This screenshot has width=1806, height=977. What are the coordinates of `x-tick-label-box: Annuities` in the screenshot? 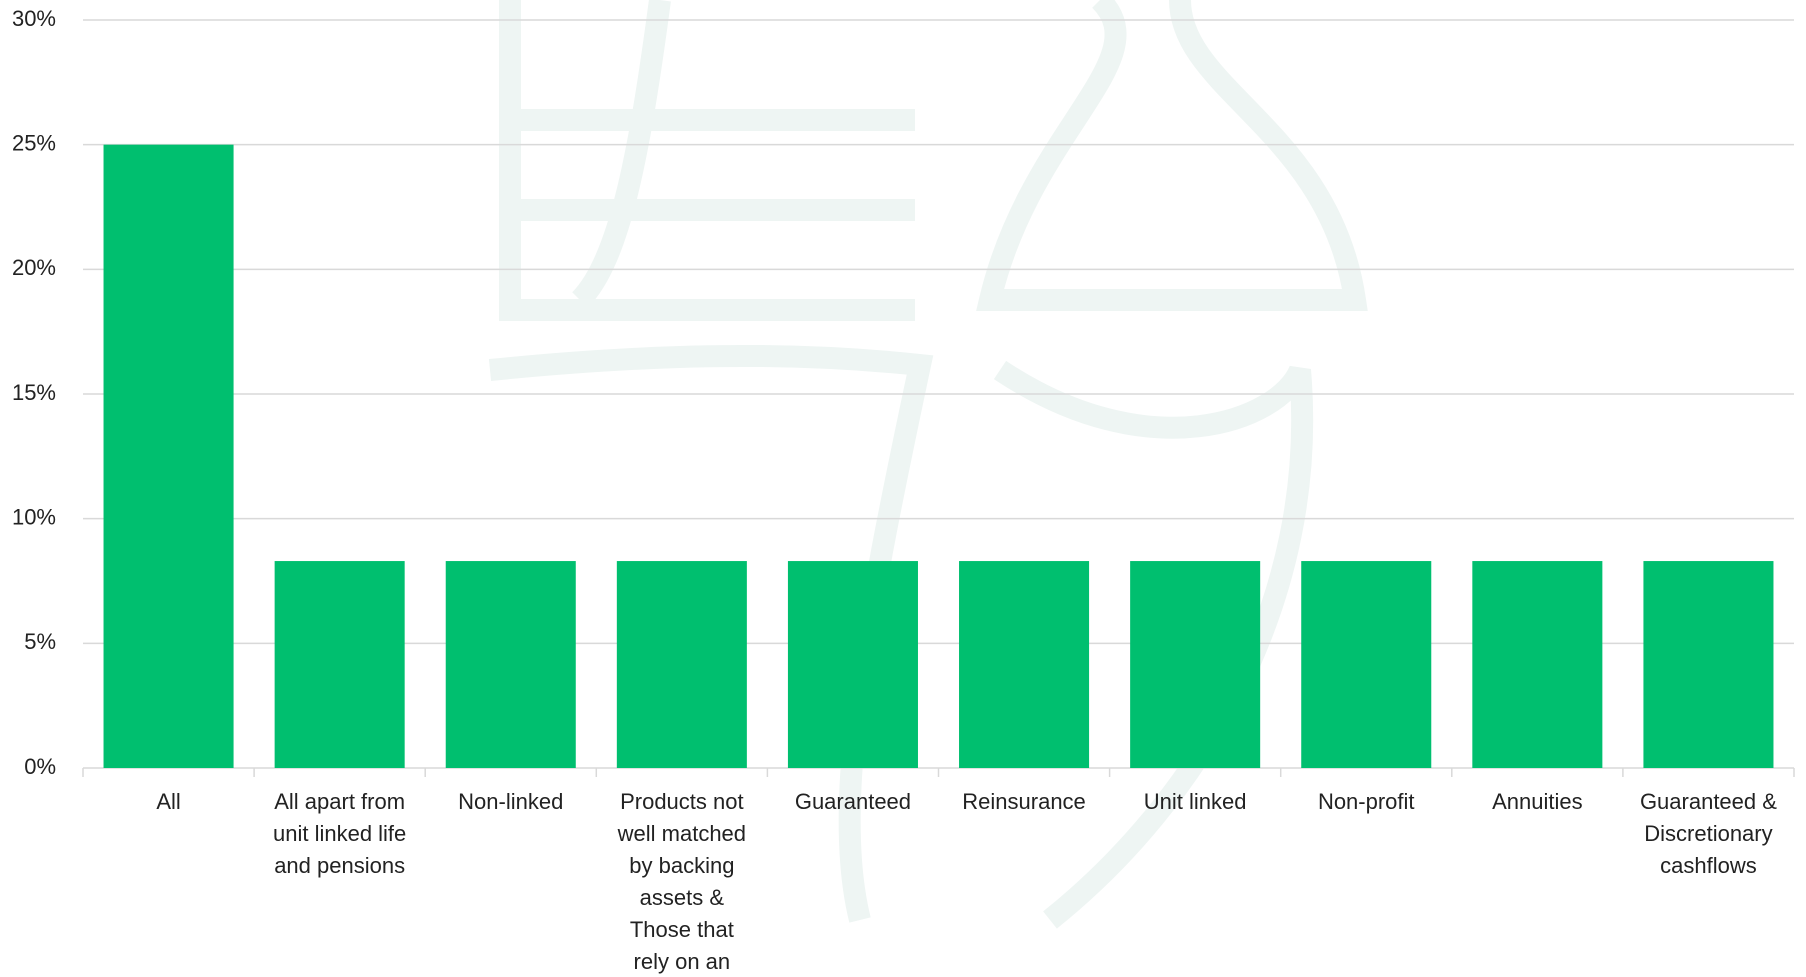 It's located at (1537, 801).